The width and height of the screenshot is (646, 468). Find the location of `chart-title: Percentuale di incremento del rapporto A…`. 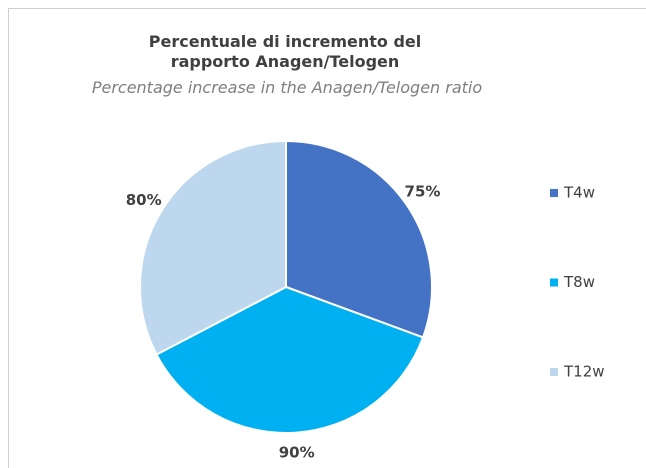

chart-title: Percentuale di incremento del rapporto A… is located at coordinates (285, 51).